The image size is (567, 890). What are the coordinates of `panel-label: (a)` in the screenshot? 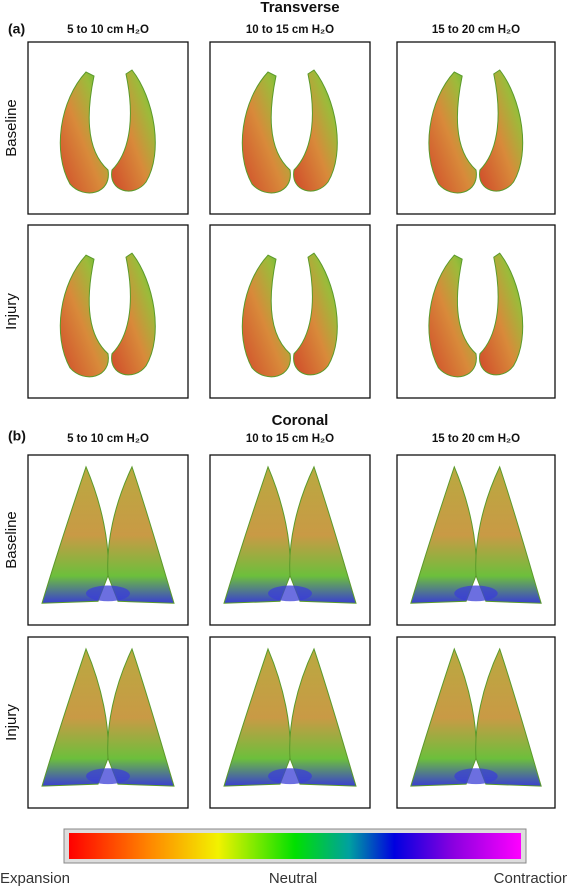 It's located at (16, 29).